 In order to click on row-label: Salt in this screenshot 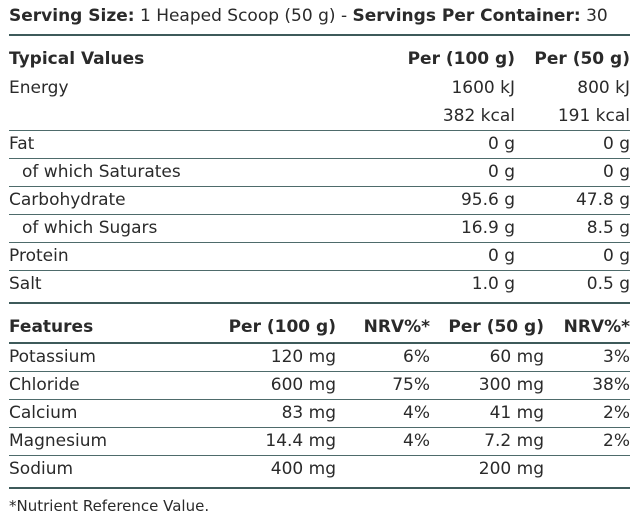, I will do `click(25, 284)`.